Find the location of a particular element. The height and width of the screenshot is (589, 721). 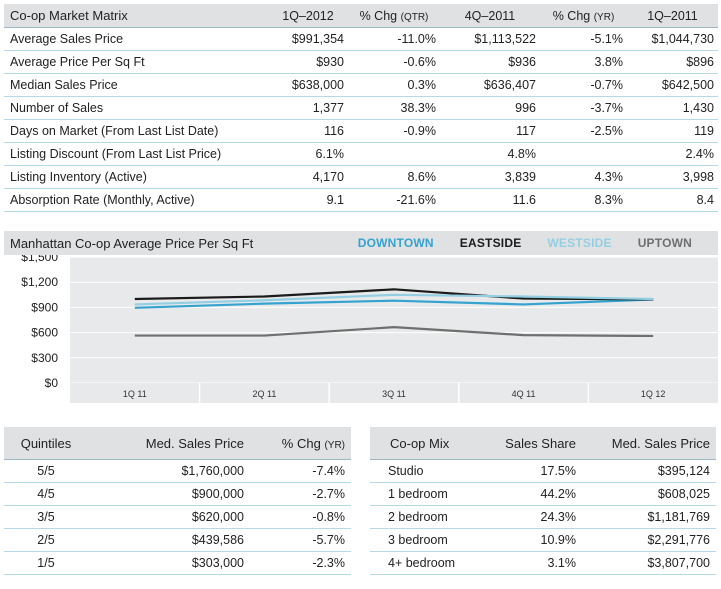

metric-value: 3.8% is located at coordinates (609, 62).